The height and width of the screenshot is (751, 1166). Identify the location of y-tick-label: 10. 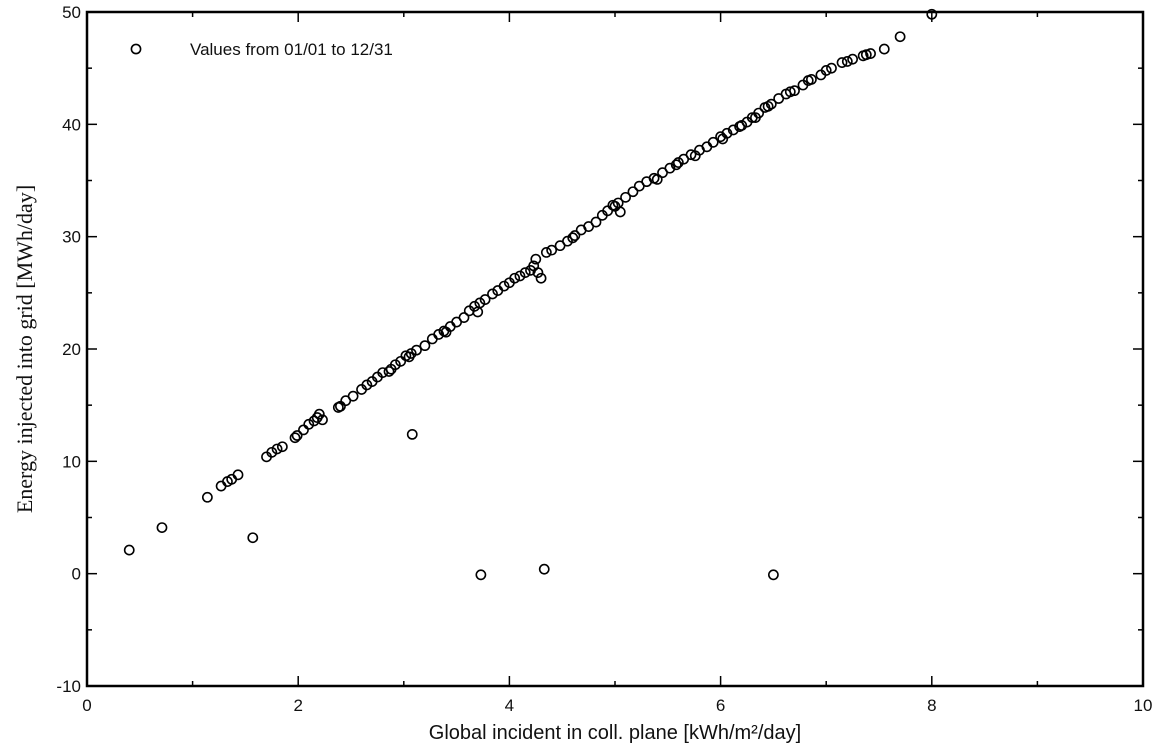
(71, 461).